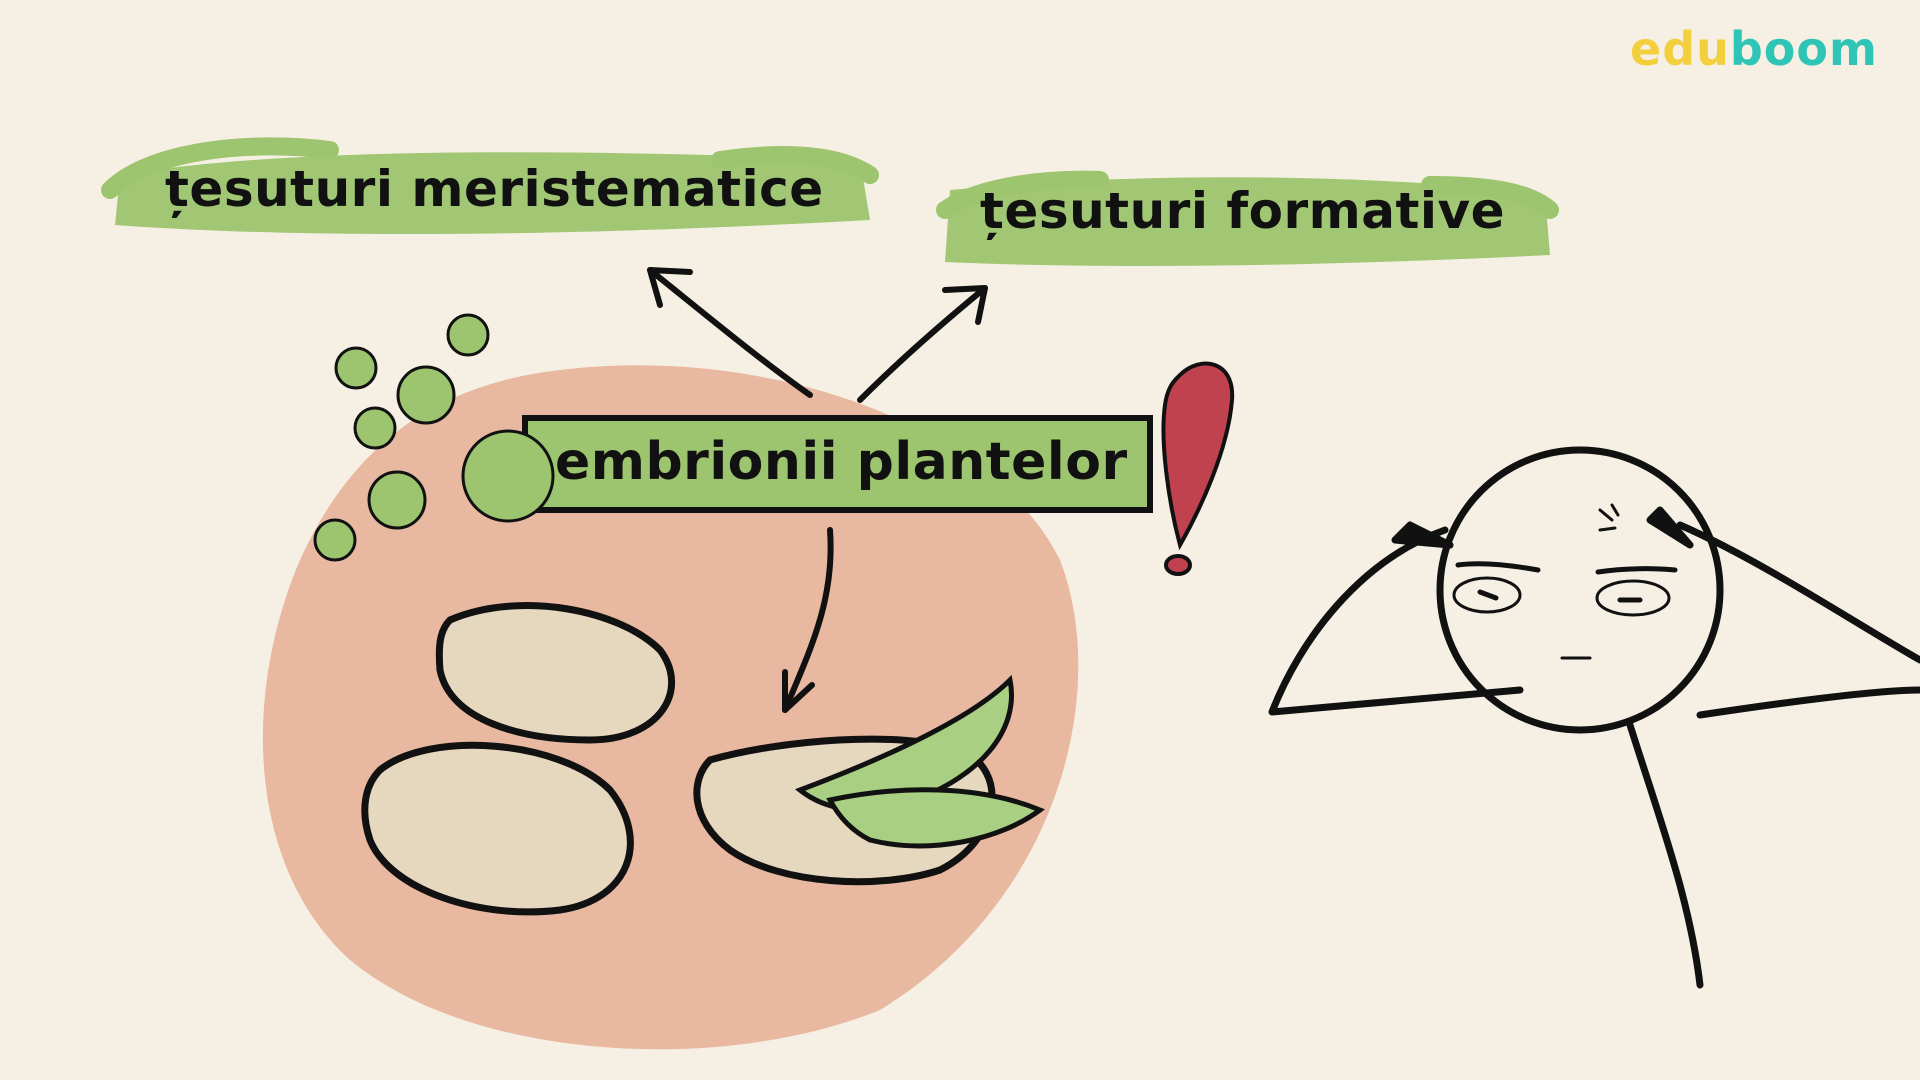 The image size is (1920, 1080). I want to click on brand-logo-part1: edu, so click(1680, 49).